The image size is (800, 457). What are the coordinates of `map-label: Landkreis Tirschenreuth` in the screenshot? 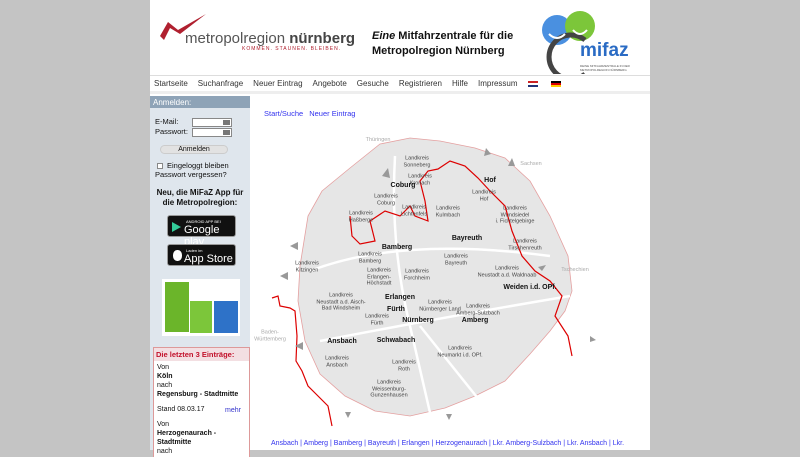 It's located at (525, 245).